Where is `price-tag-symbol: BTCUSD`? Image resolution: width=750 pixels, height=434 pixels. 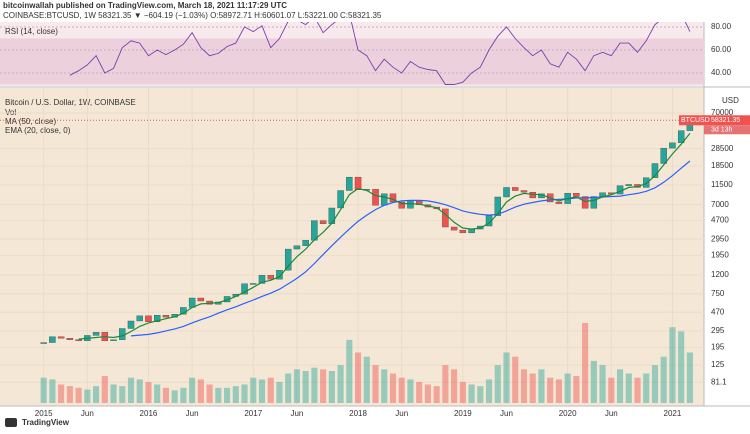
price-tag-symbol: BTCUSD is located at coordinates (695, 120).